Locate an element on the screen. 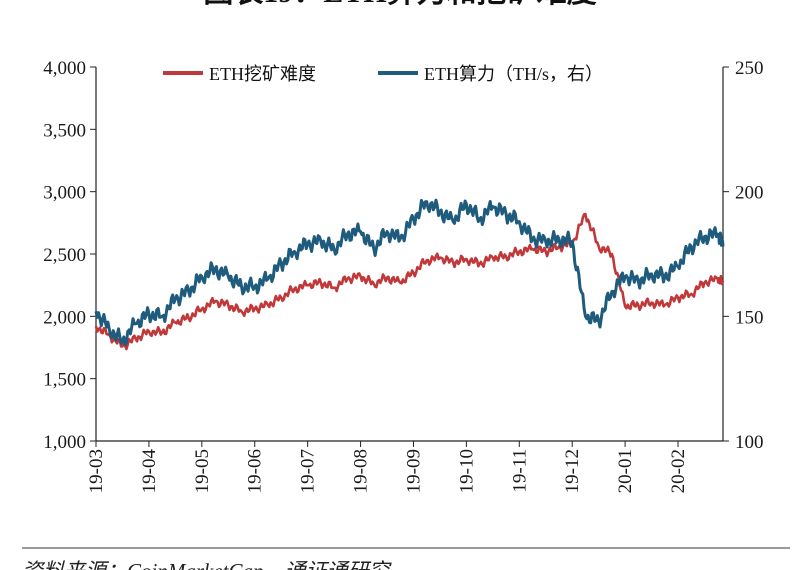  y-right-tick-label: 100 is located at coordinates (749, 442).